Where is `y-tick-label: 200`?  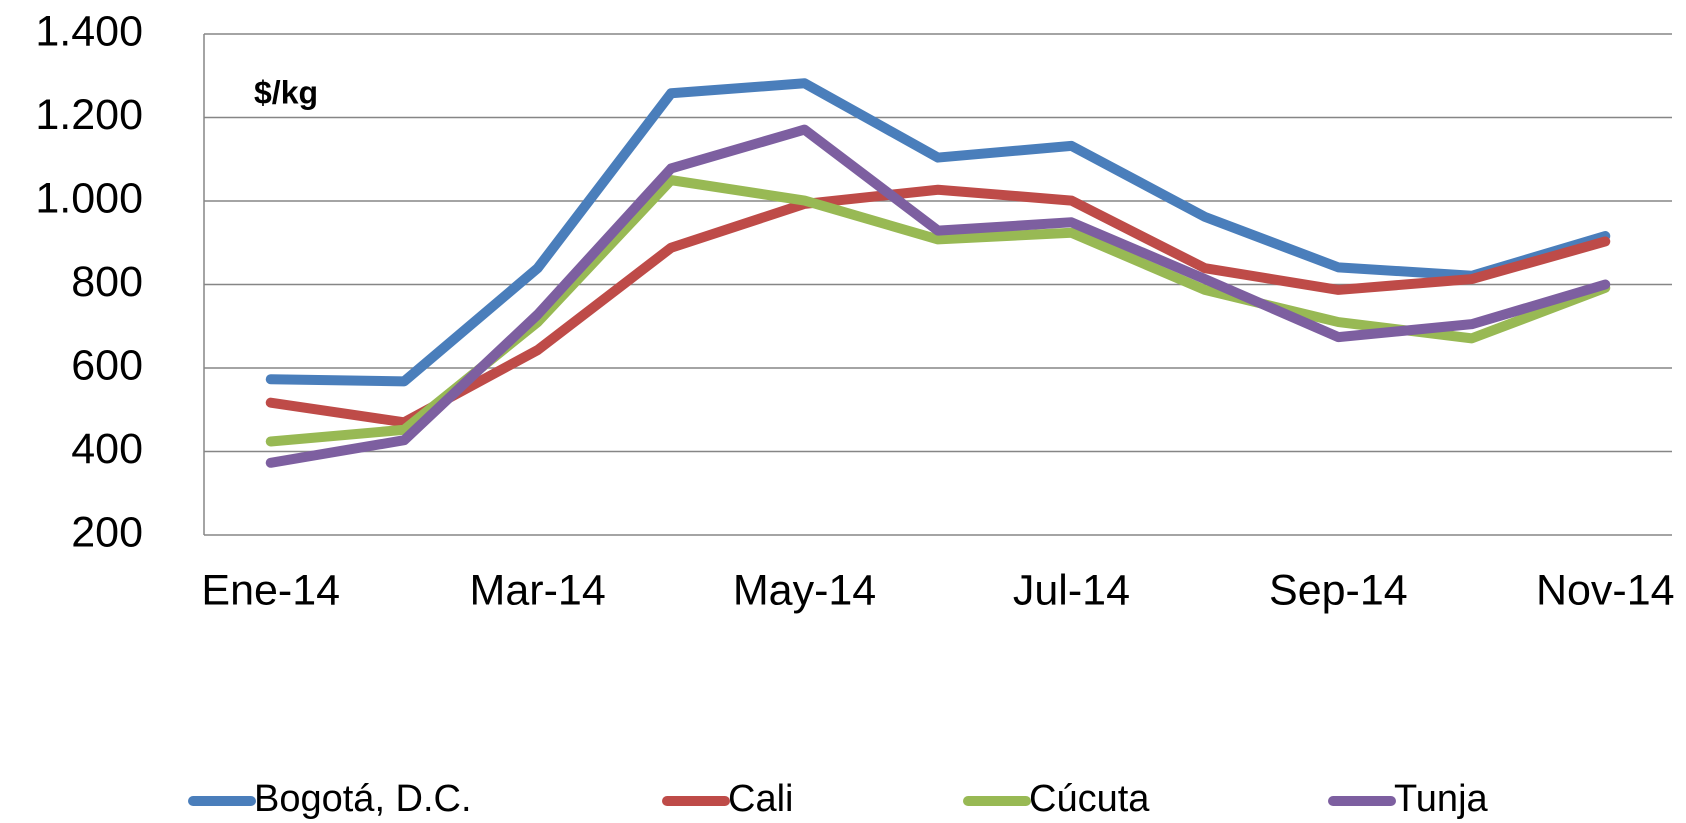
y-tick-label: 200 is located at coordinates (107, 532).